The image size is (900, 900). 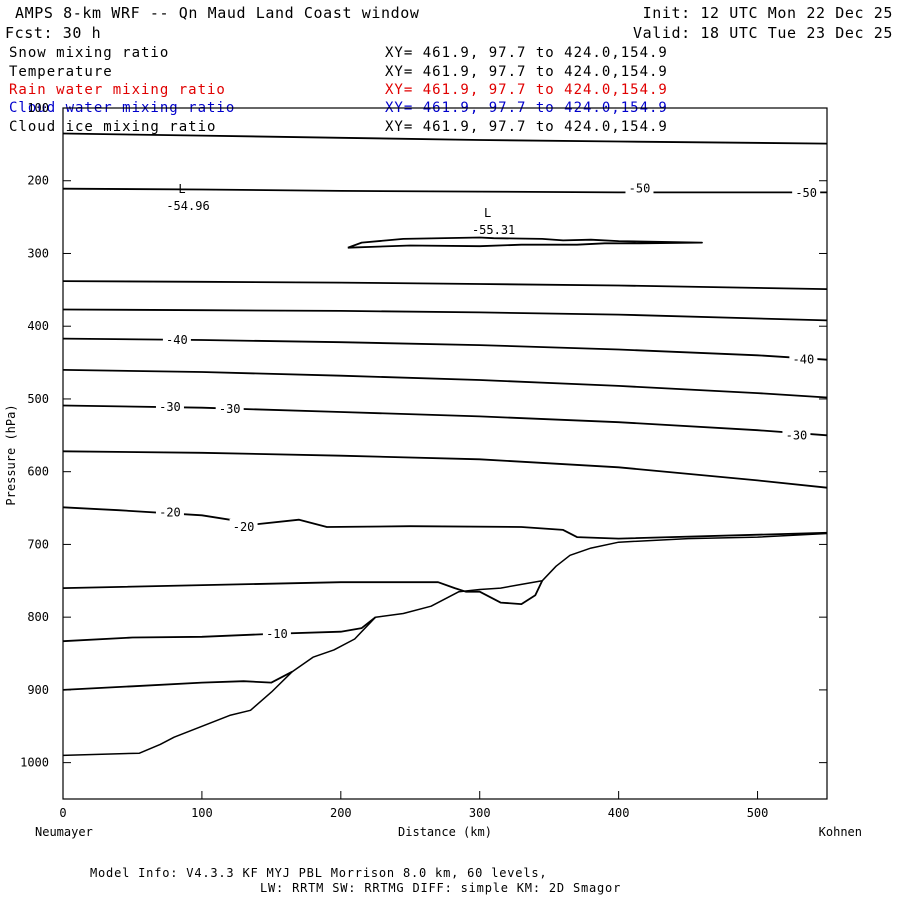 What do you see at coordinates (117, 90) in the screenshot?
I see `field-name-rain: Rain water mixing ratio` at bounding box center [117, 90].